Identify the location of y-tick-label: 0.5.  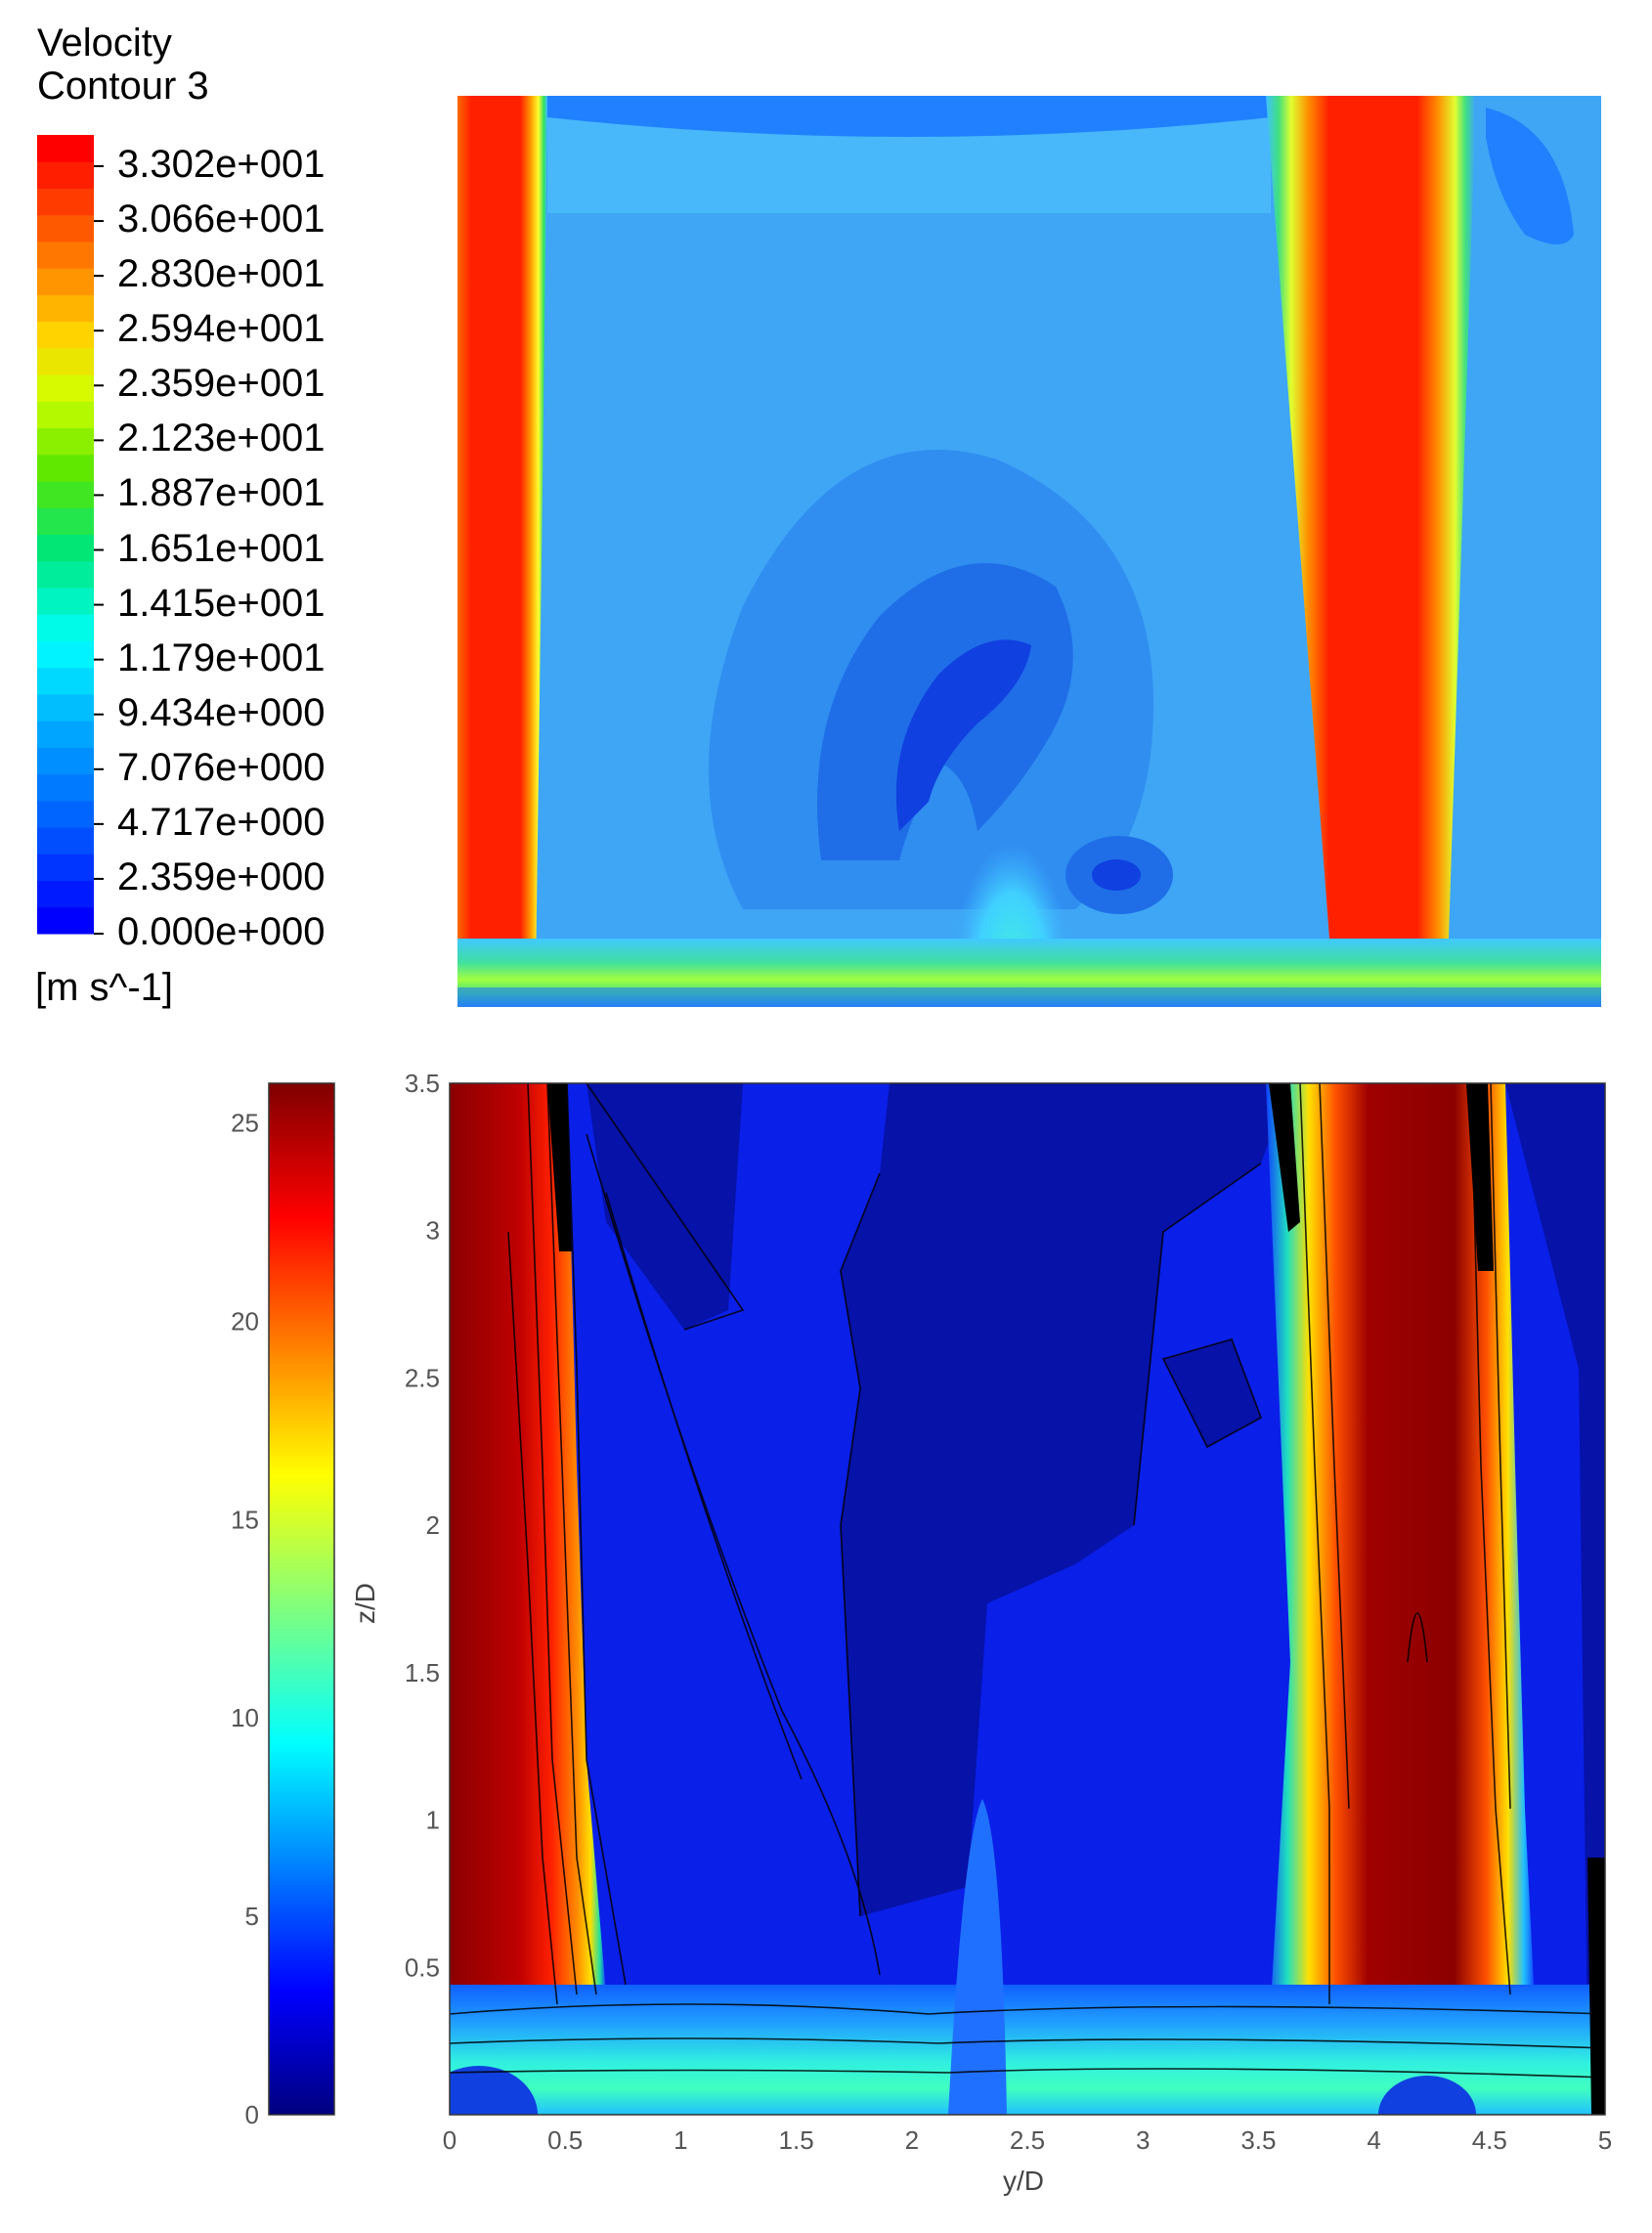
(422, 1967).